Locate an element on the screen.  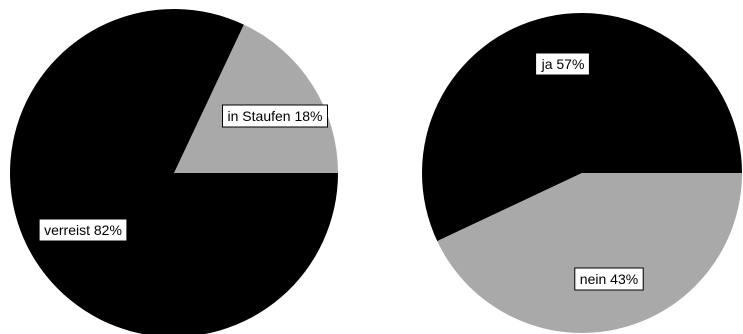
slice-label-text: in Staufen 18% is located at coordinates (275, 116).